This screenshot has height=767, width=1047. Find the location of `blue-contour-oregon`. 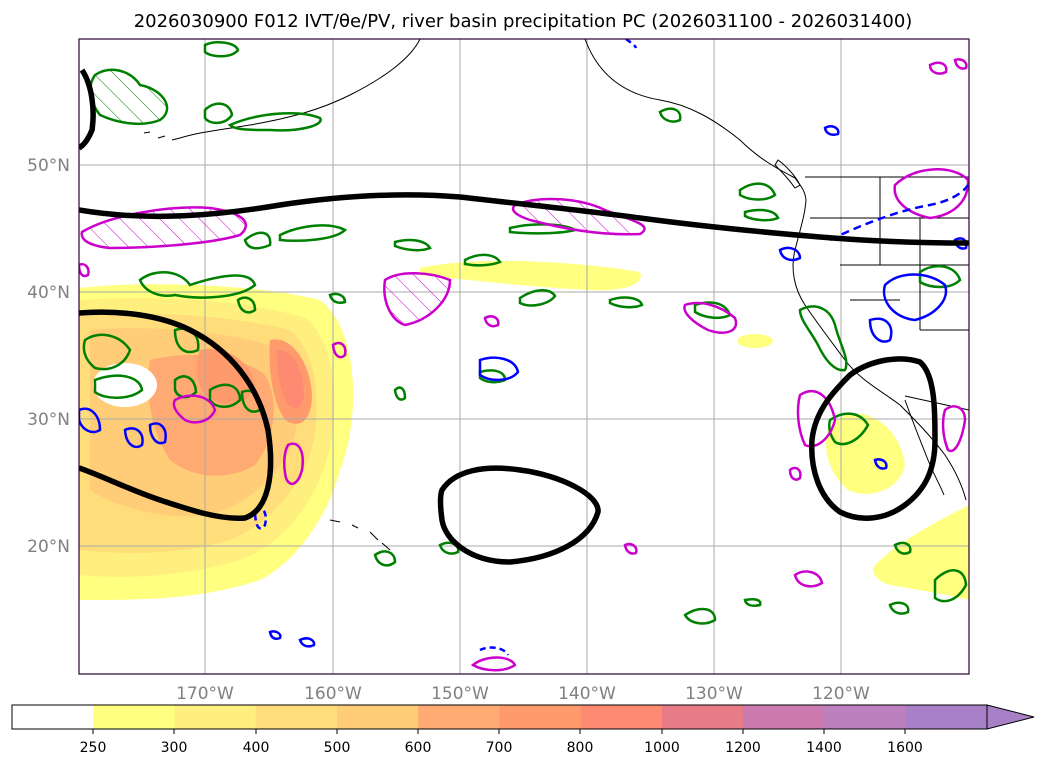

blue-contour-oregon is located at coordinates (790, 254).